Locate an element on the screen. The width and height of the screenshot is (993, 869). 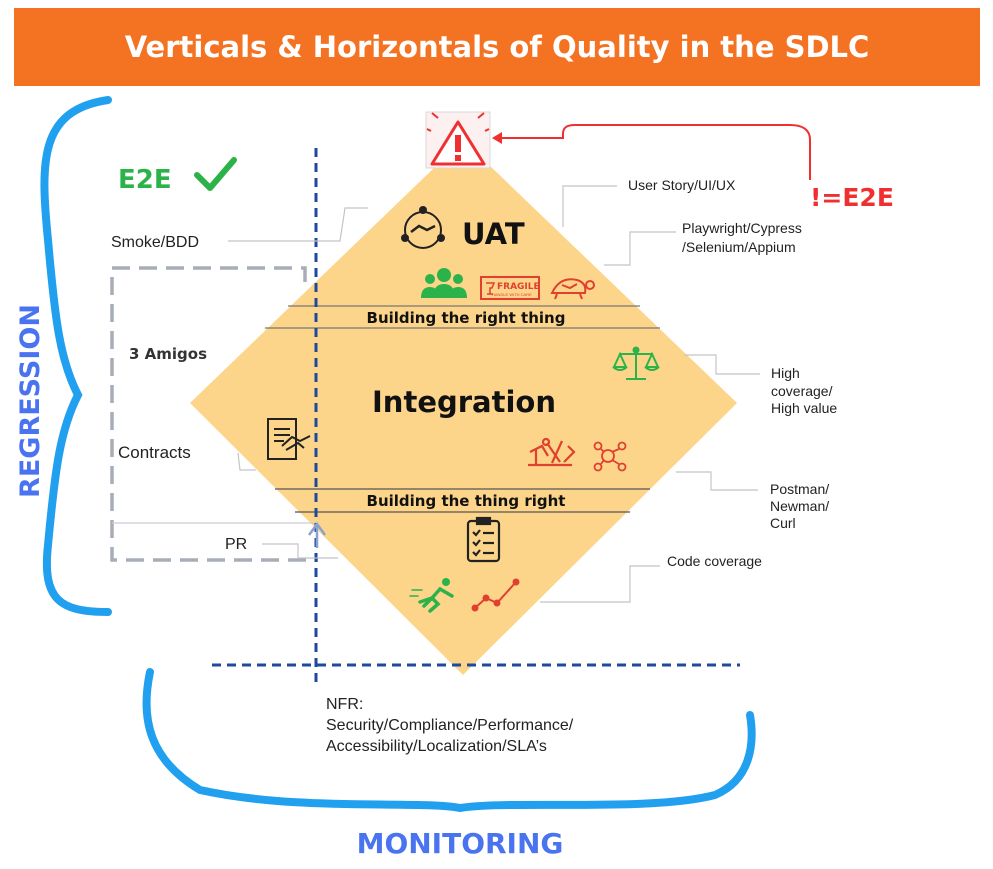
balance-scale-icon is located at coordinates (636, 363).